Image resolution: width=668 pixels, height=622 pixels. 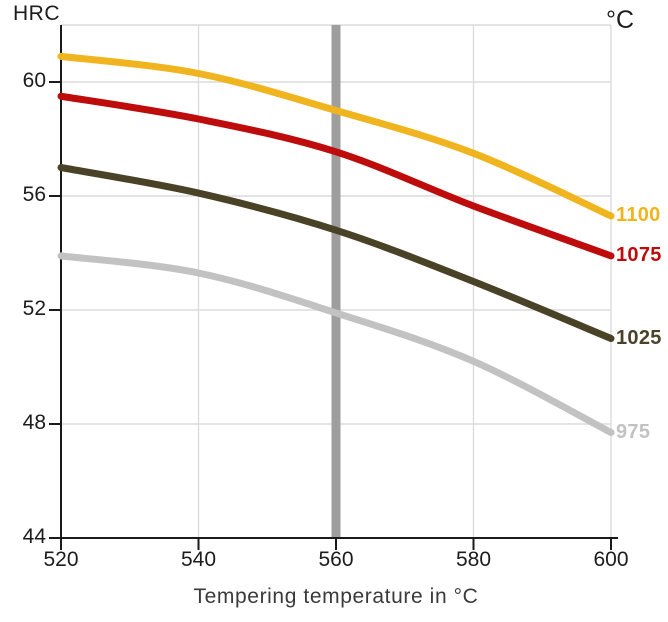 What do you see at coordinates (36, 13) in the screenshot?
I see `y-axis-unit-label: HRC` at bounding box center [36, 13].